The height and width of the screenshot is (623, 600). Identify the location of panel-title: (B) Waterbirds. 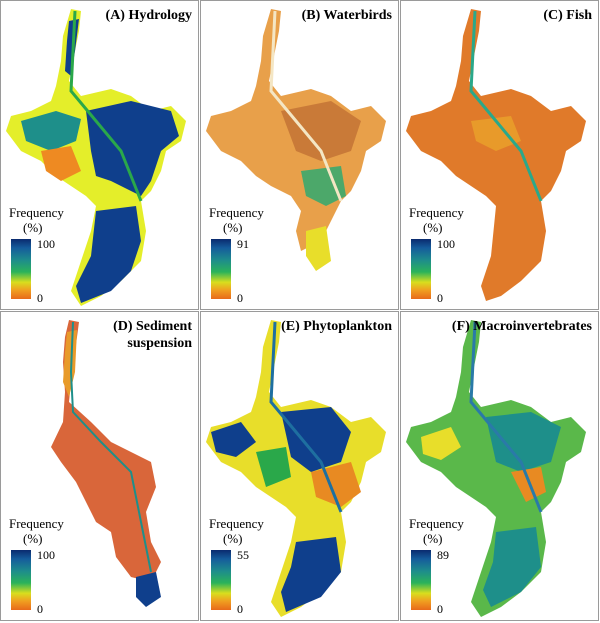
(346, 15).